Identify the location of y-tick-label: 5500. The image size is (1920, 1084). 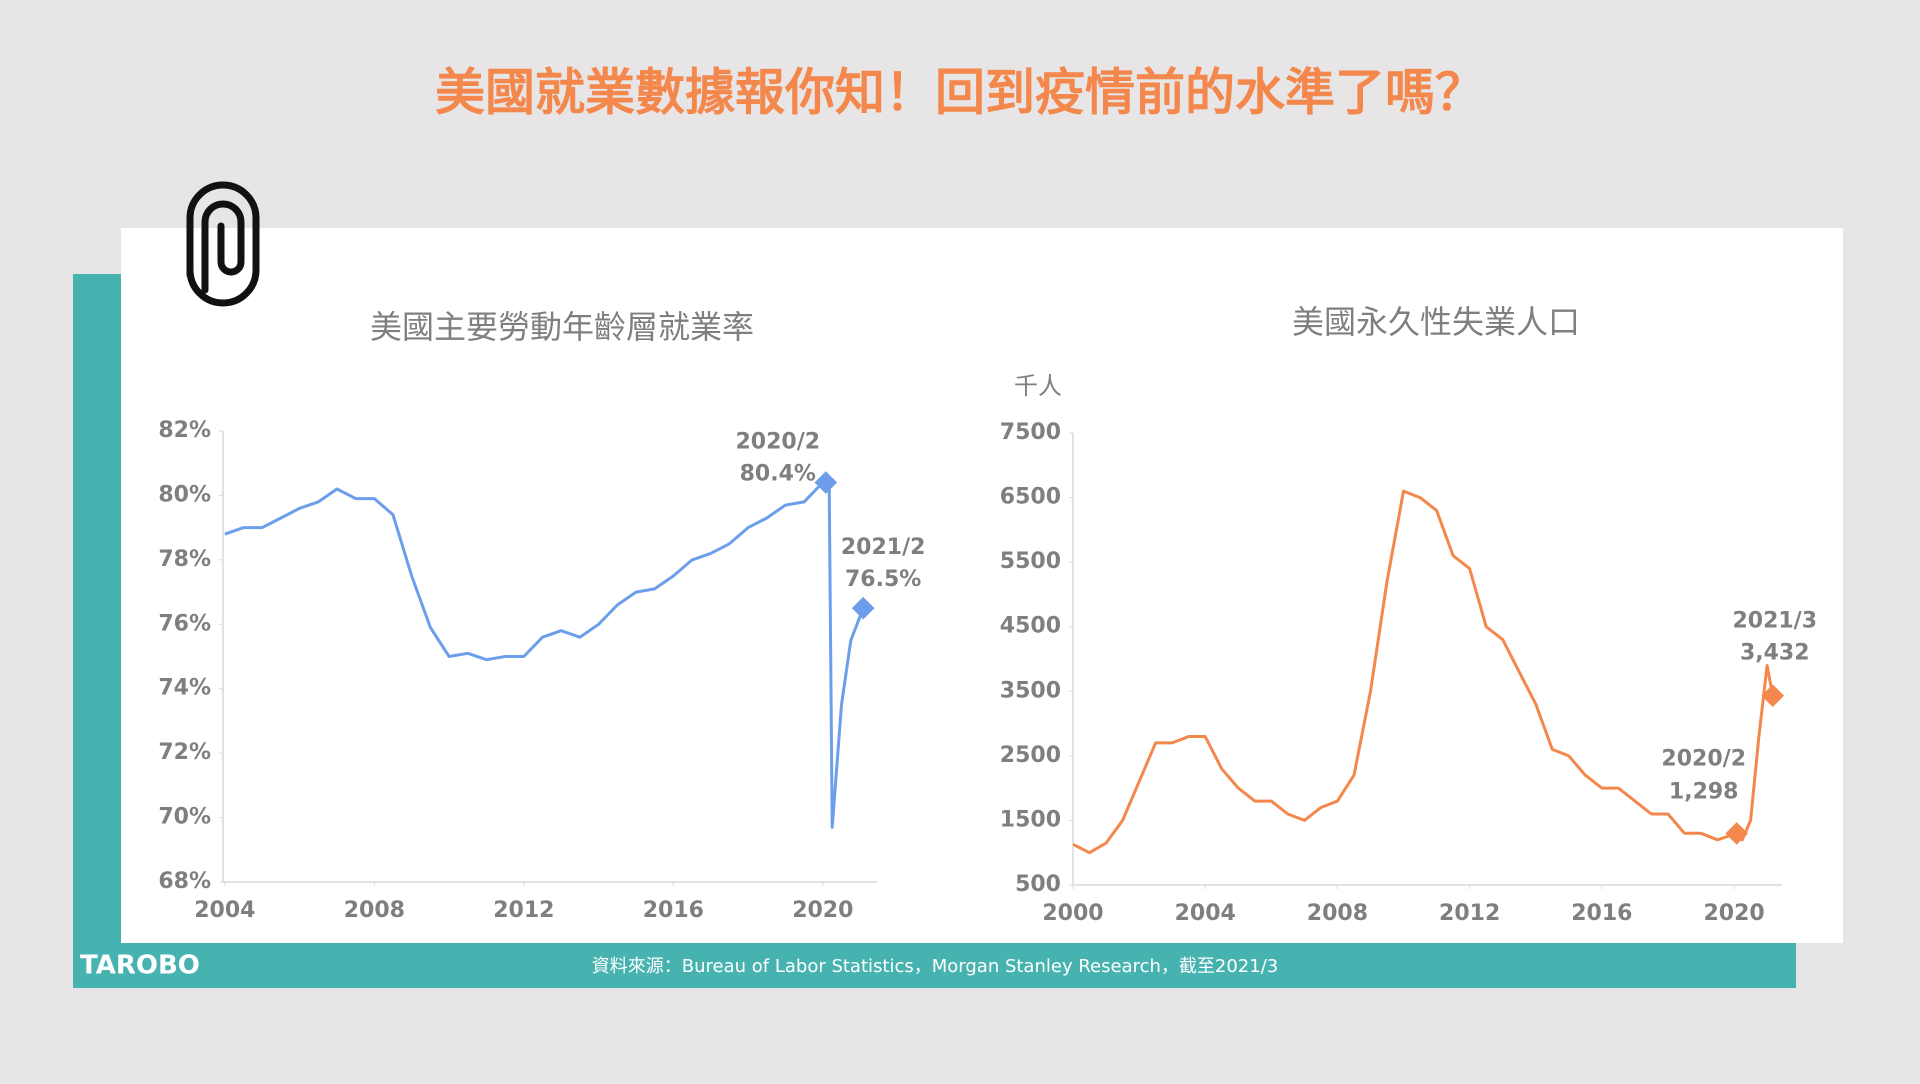
(1030, 561).